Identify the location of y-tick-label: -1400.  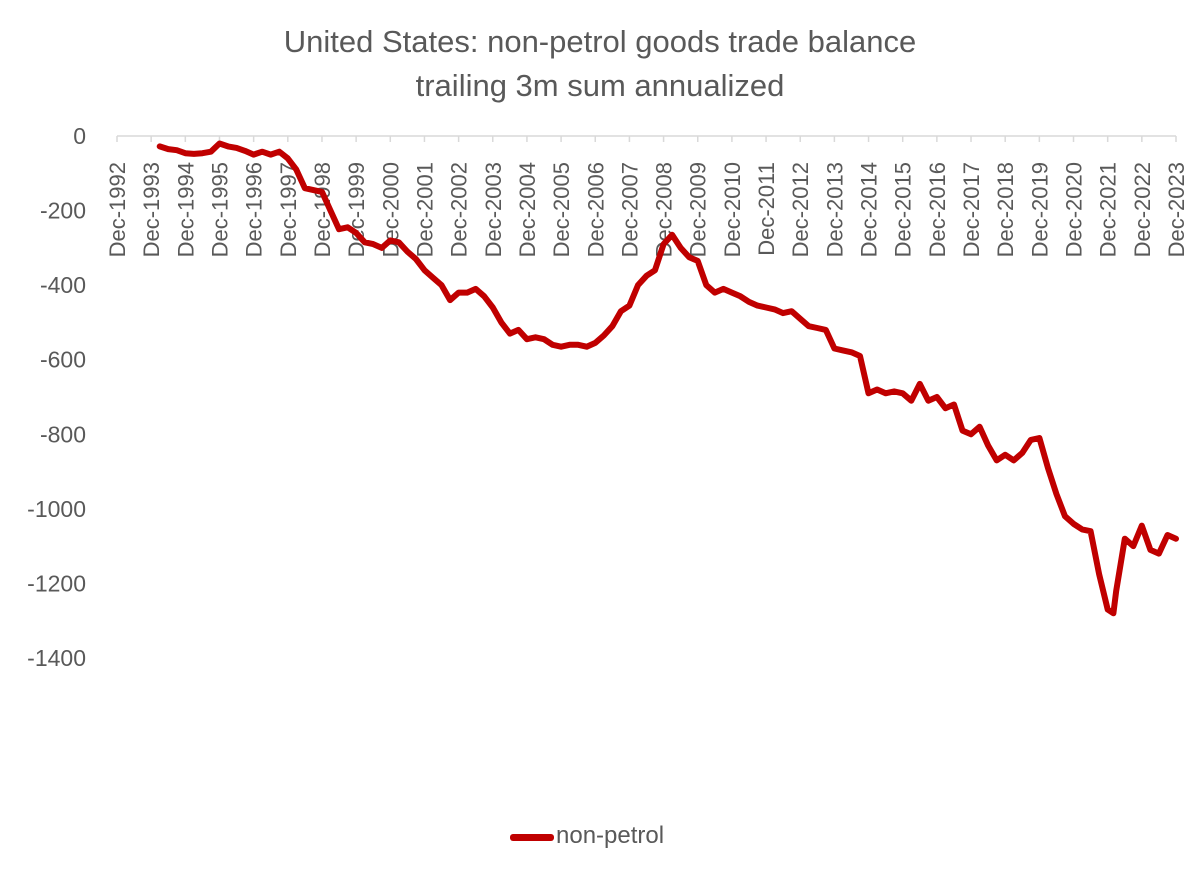
(56, 658).